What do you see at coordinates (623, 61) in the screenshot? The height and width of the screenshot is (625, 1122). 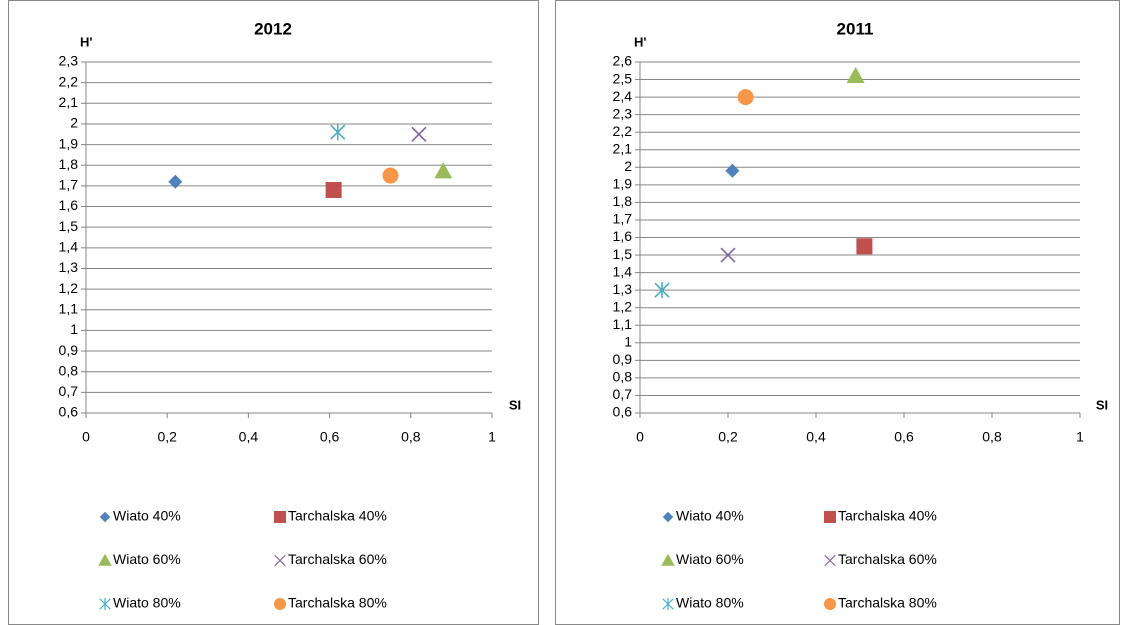 I see `y-tick-label: 2,6` at bounding box center [623, 61].